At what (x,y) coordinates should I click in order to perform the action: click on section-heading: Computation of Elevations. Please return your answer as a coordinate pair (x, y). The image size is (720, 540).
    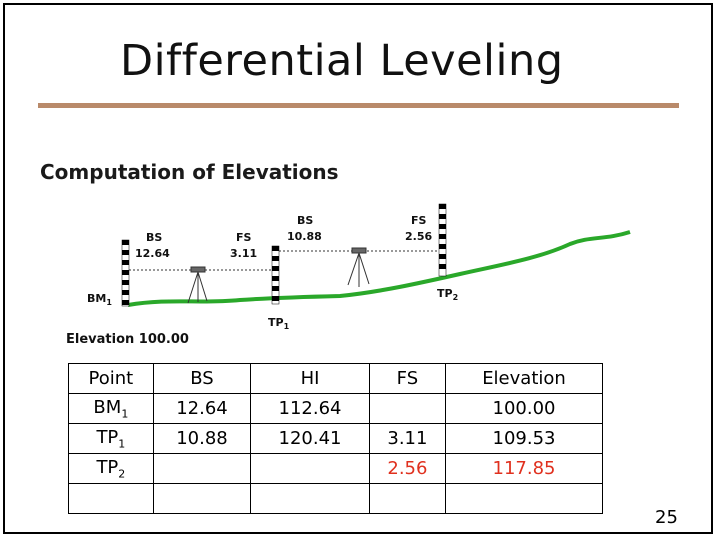
    Looking at the image, I should click on (189, 172).